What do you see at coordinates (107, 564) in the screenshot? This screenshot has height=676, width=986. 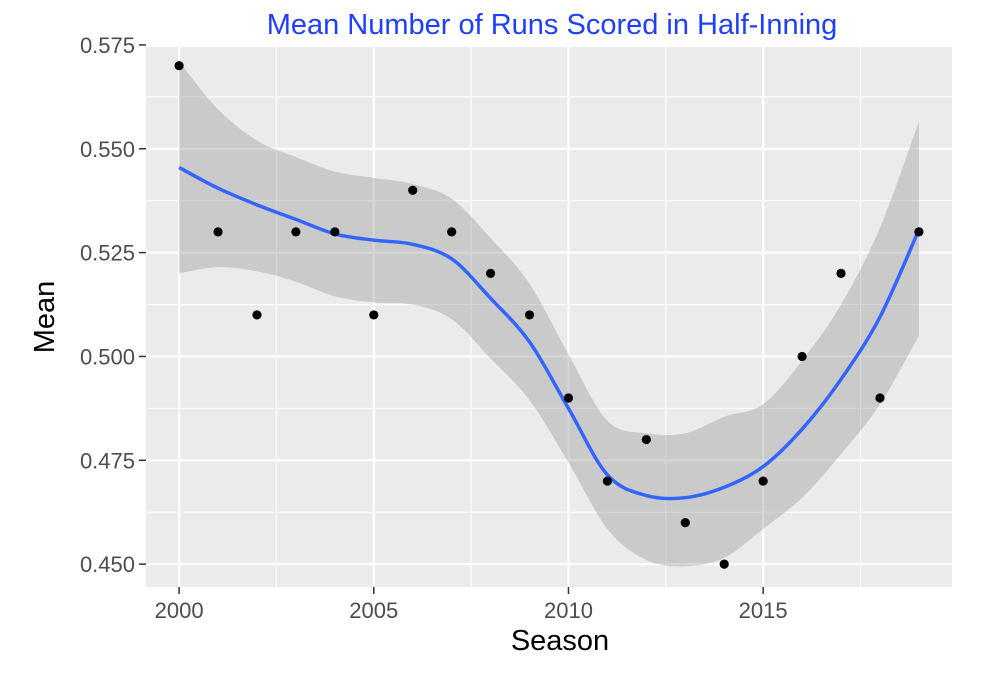 I see `y-tick-label: 0.450` at bounding box center [107, 564].